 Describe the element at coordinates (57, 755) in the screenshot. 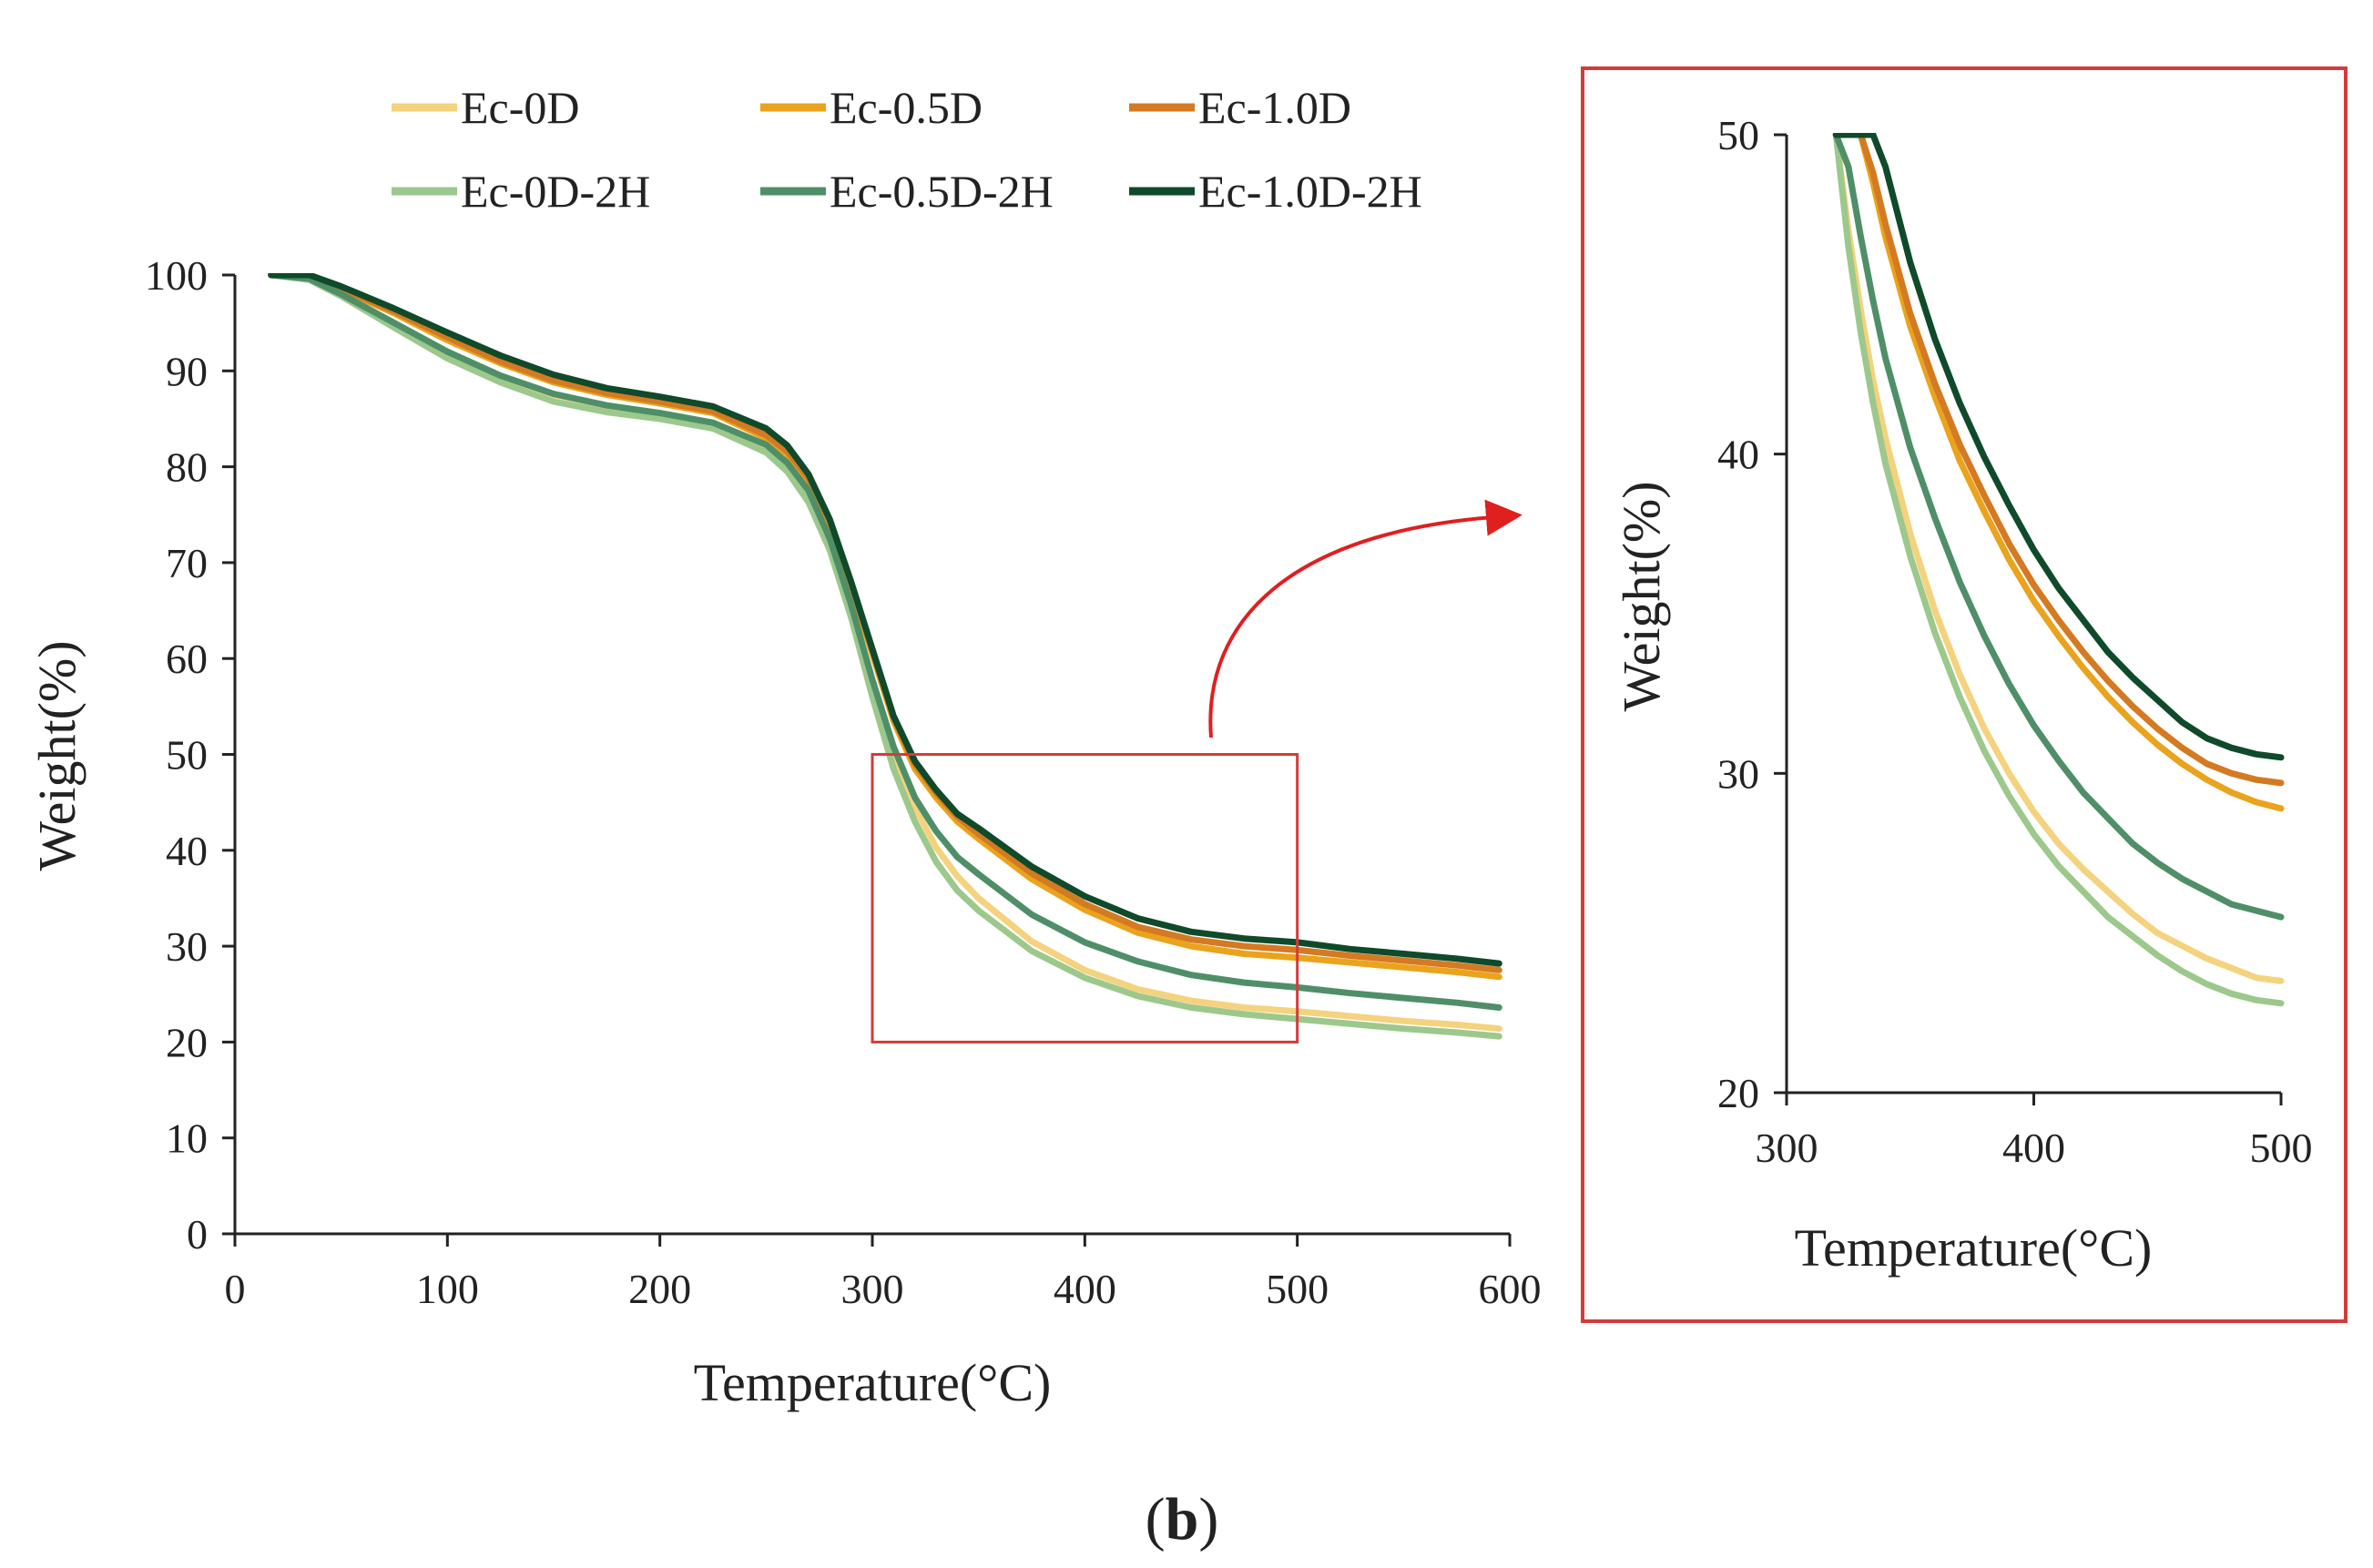

I see `main-y-axis-title: Weight(%)` at that location.